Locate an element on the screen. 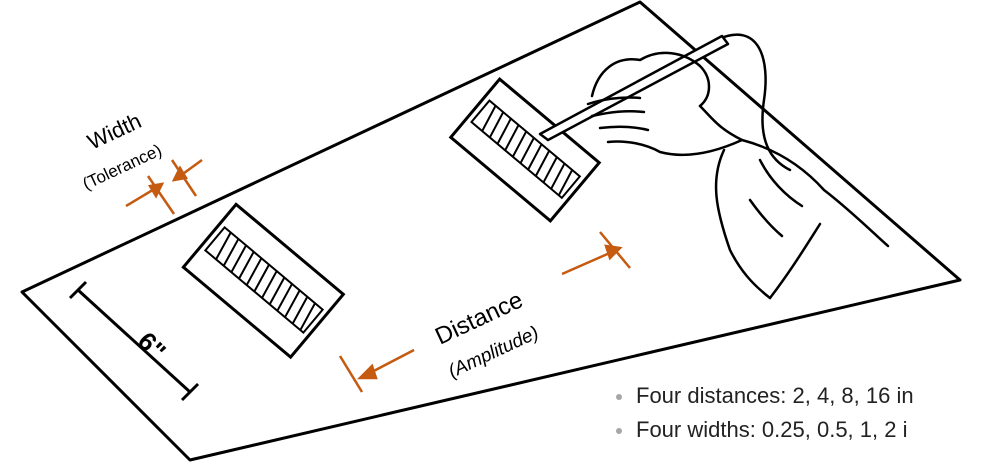  dimension-line is located at coordinates (134, 341).